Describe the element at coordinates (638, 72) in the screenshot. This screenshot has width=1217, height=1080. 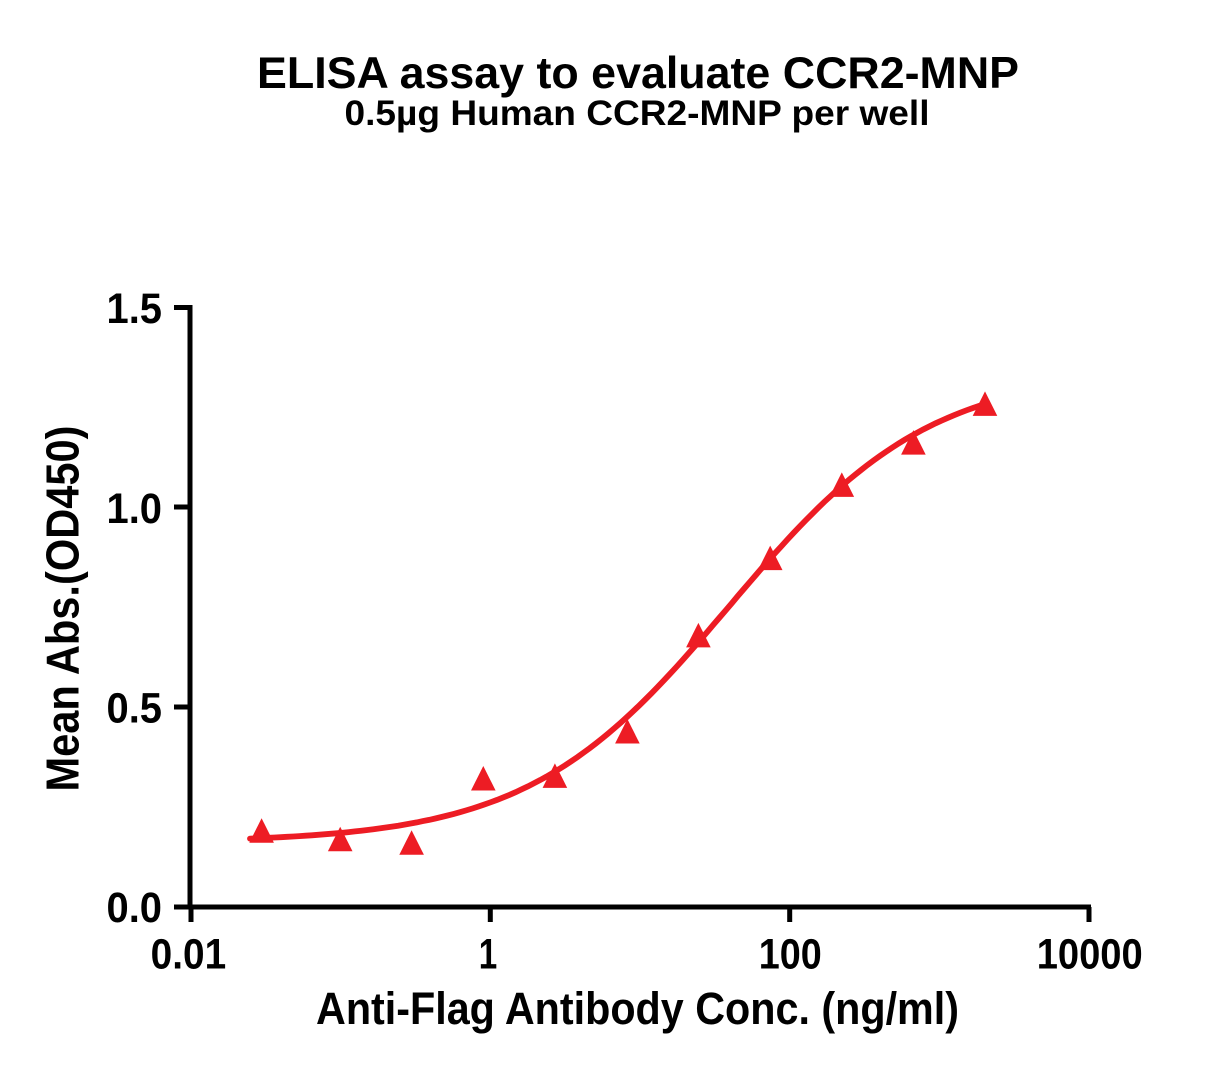
I see `svg-text:ELISA assay to evaluate CCR2-M: ELISA assay to evaluate CCR2-MNP` at that location.